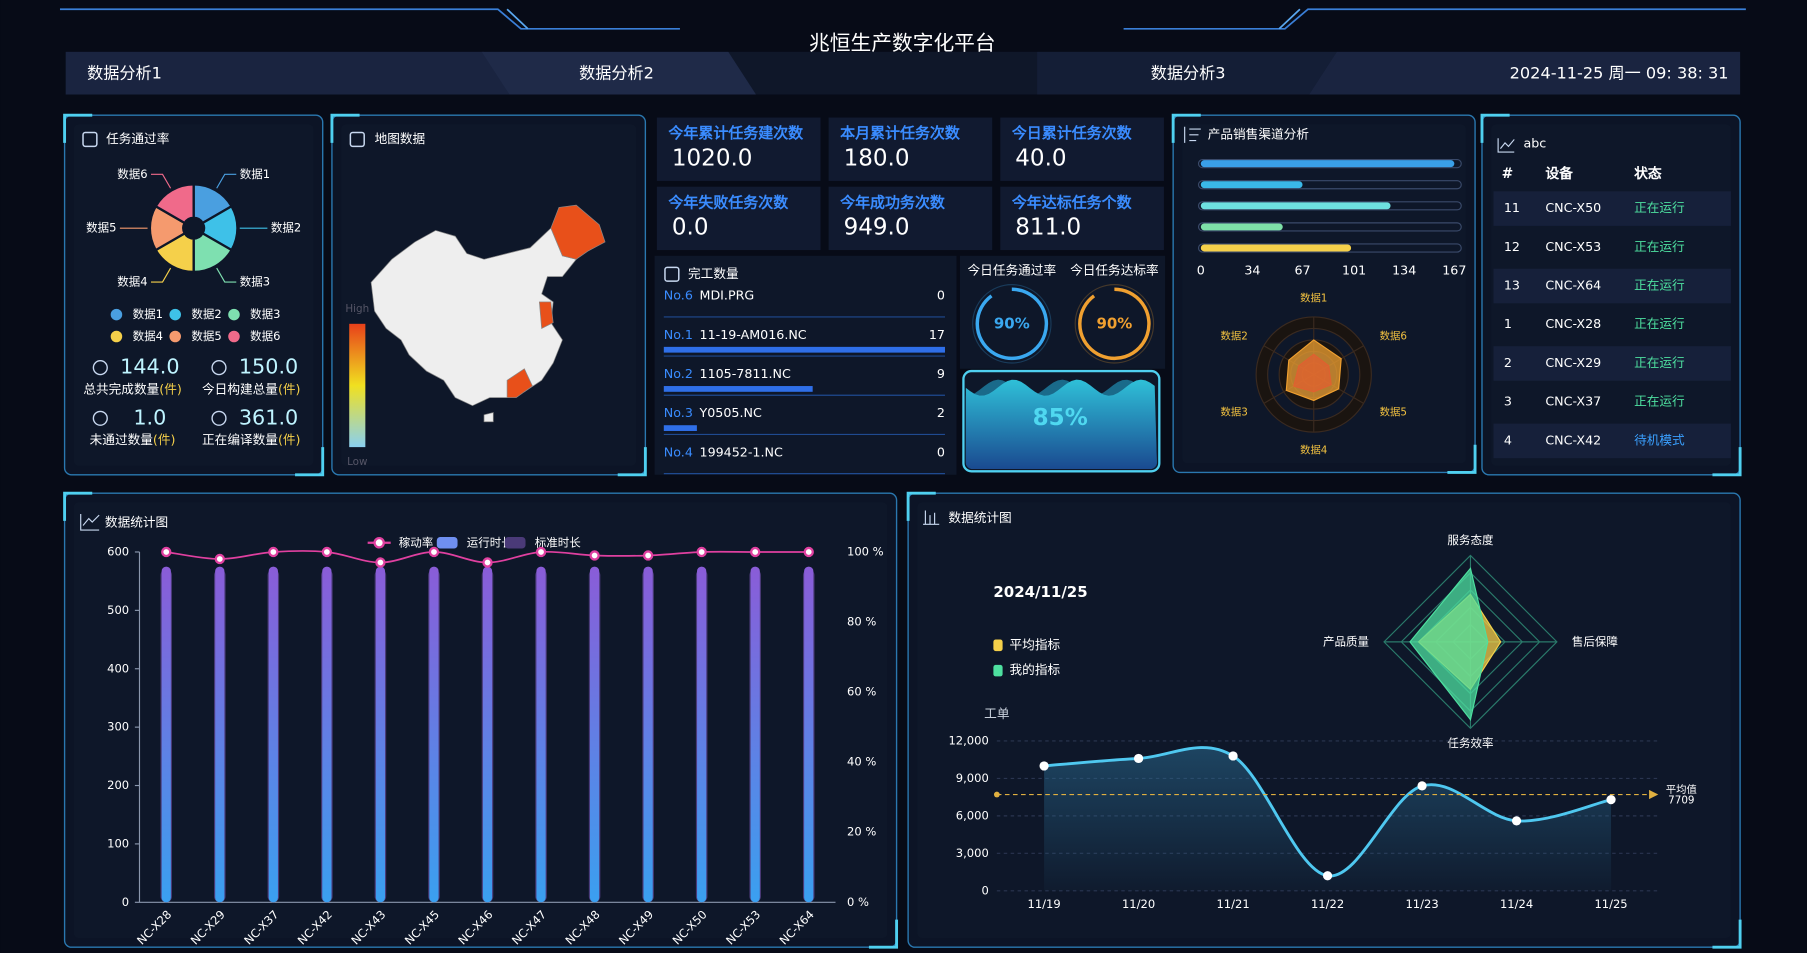 This screenshot has width=1807, height=953. I want to click on rank: No.2, so click(678, 373).